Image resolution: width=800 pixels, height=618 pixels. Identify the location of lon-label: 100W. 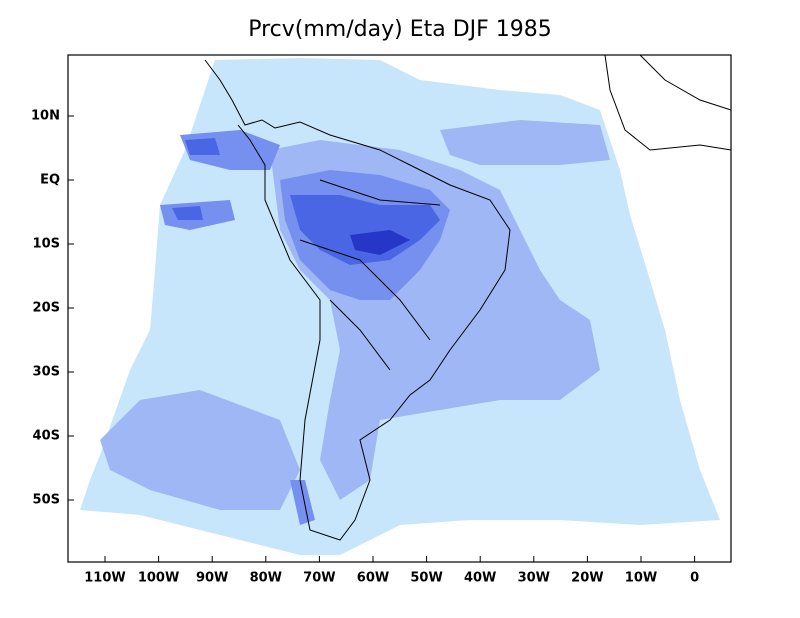
(158, 578).